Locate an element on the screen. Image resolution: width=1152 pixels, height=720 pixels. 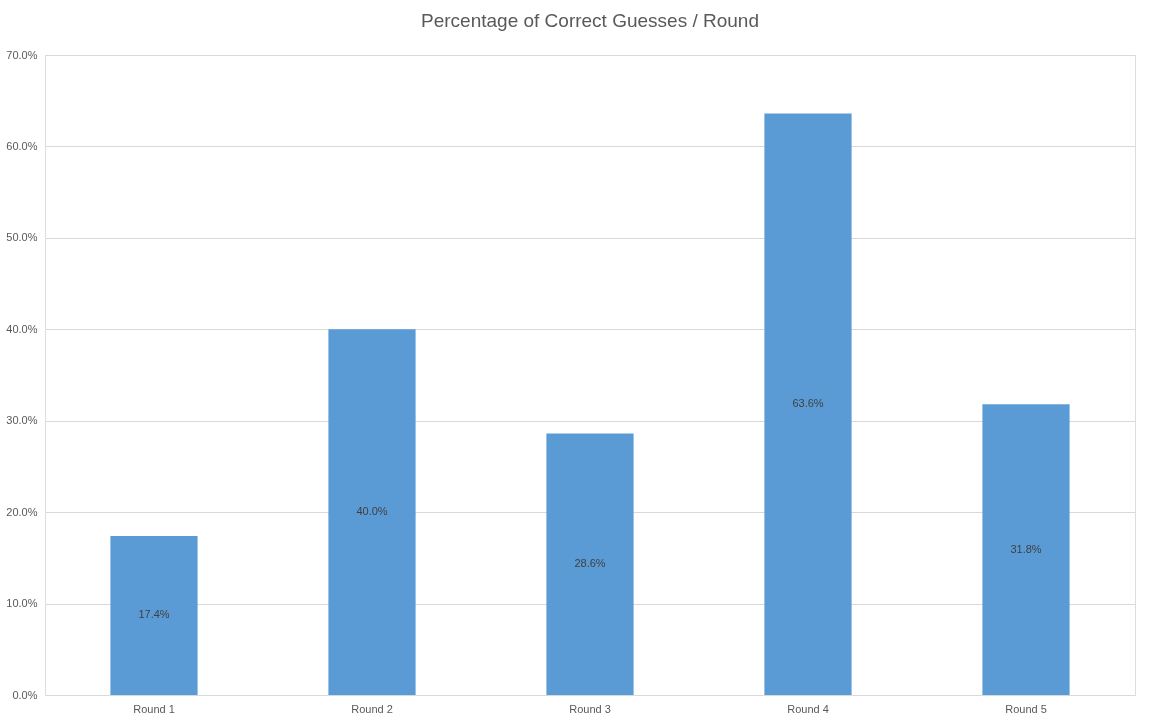
y-tick-label: 0.0% is located at coordinates (25, 694).